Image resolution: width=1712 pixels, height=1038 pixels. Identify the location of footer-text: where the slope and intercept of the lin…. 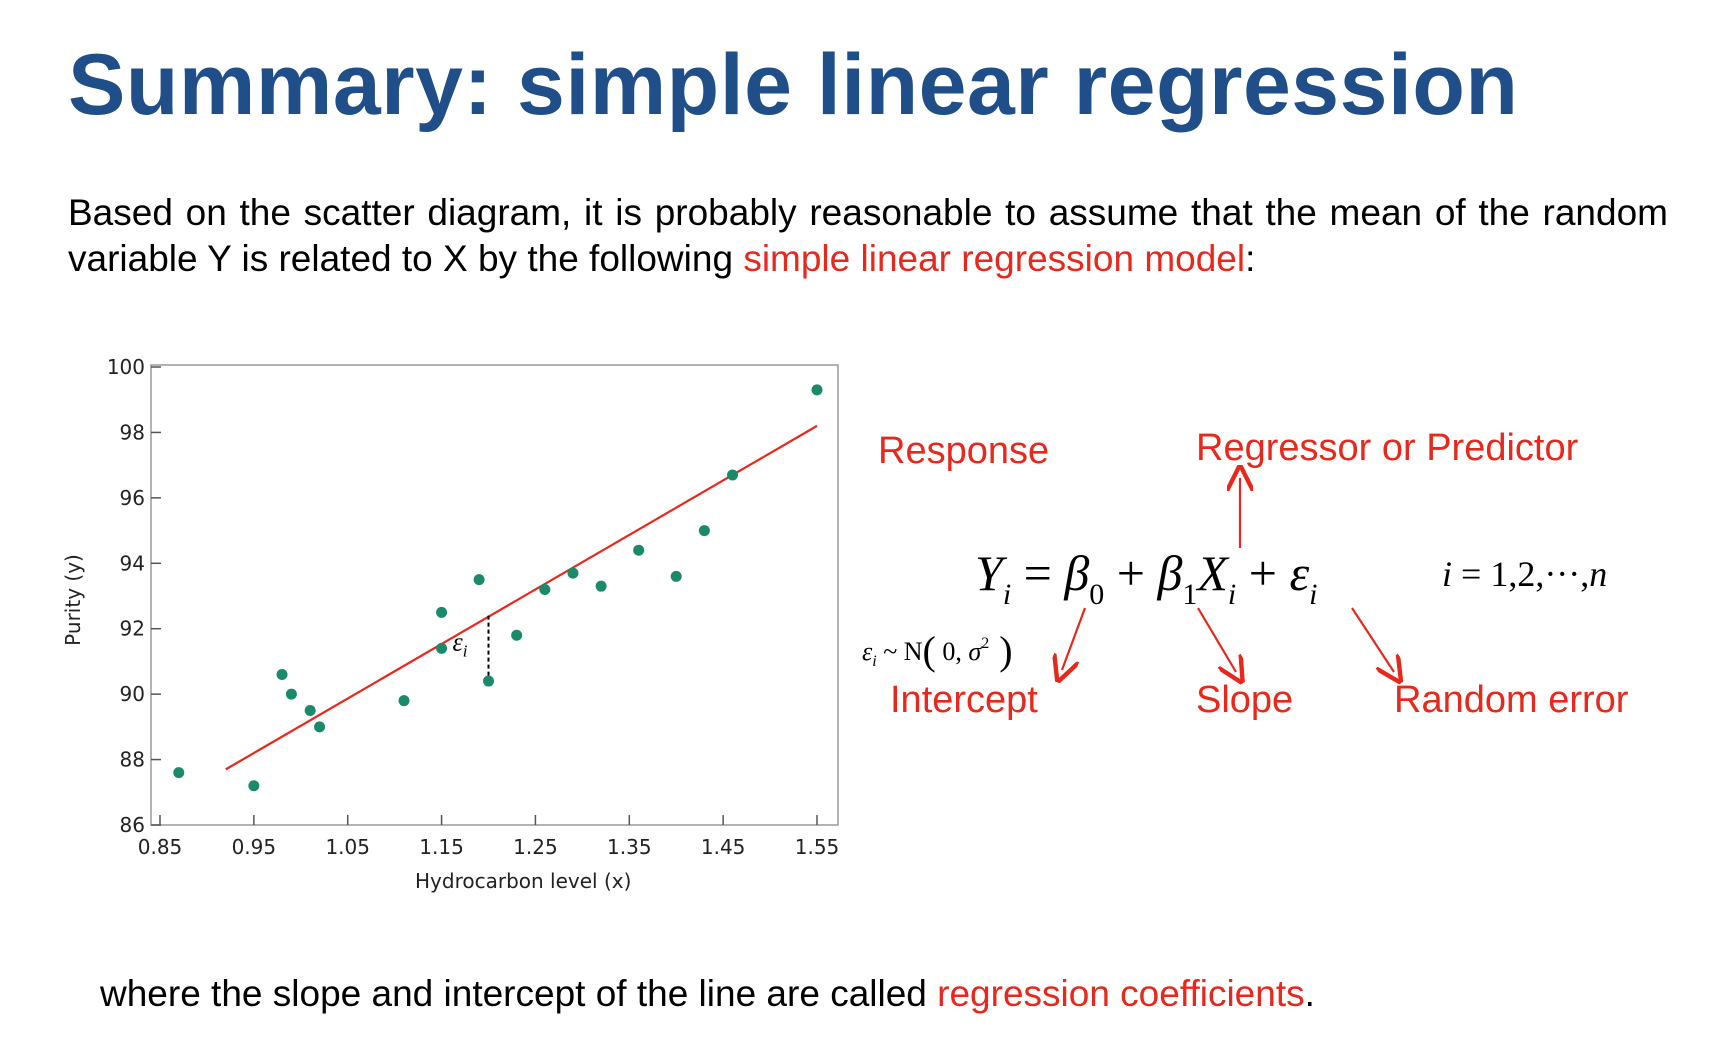
(519, 993).